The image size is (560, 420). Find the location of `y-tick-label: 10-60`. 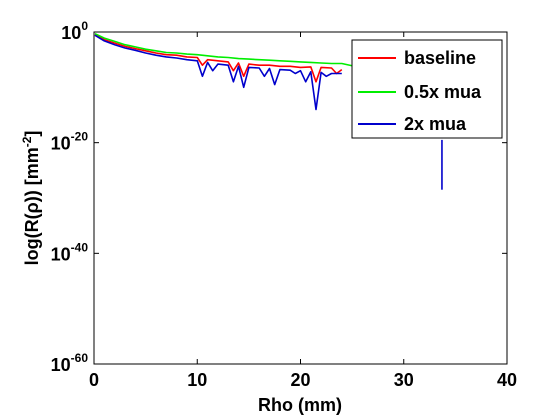

y-tick-label: 10-60 is located at coordinates (70, 363).